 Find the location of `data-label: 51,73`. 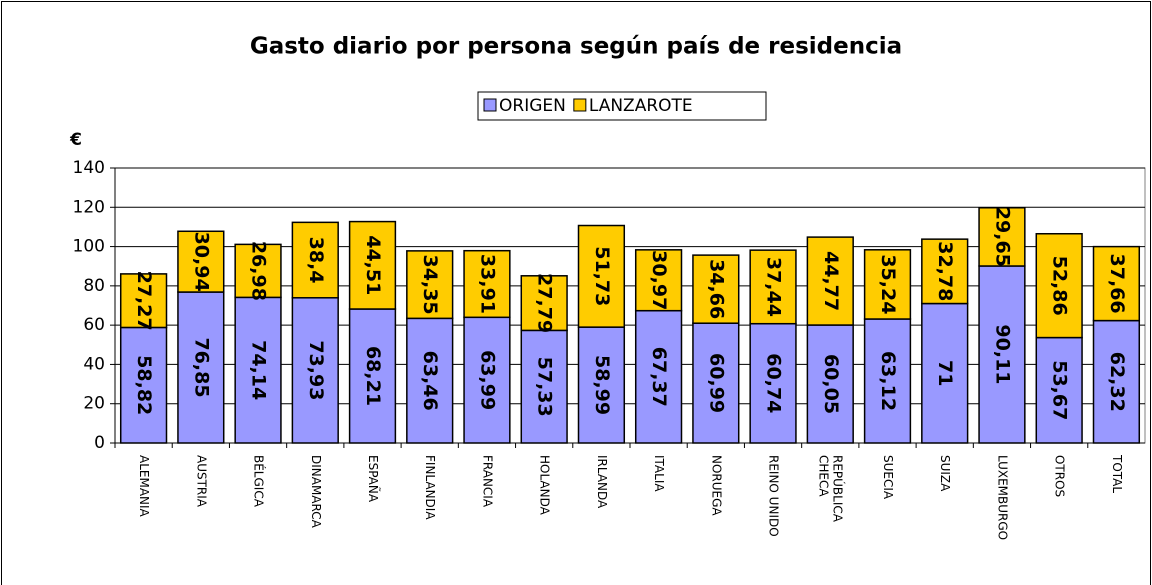

data-label: 51,73 is located at coordinates (602, 276).